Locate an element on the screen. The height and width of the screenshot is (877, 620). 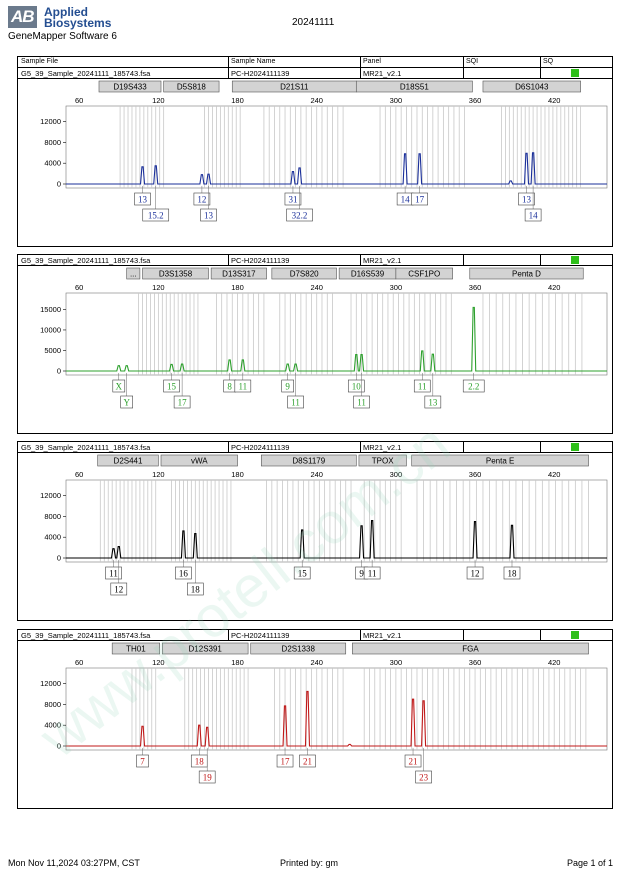
allele-label: 2.2 is located at coordinates (473, 387).